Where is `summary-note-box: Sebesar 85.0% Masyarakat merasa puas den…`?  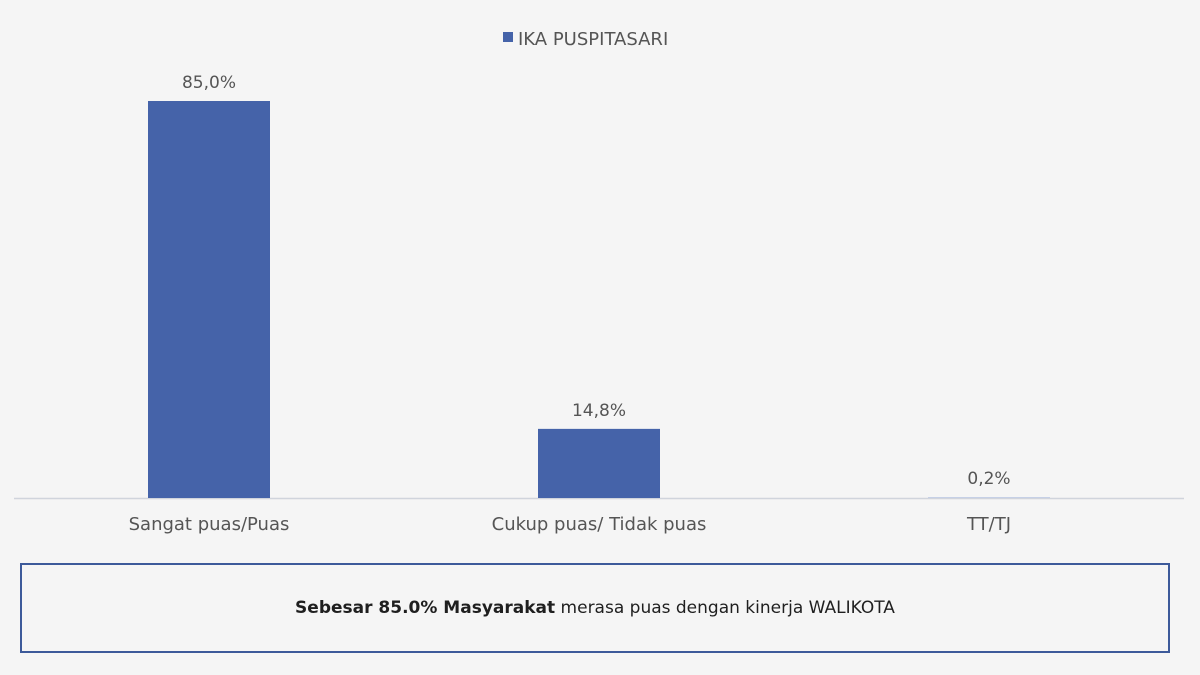
summary-note-box: Sebesar 85.0% Masyarakat merasa puas den… is located at coordinates (595, 608).